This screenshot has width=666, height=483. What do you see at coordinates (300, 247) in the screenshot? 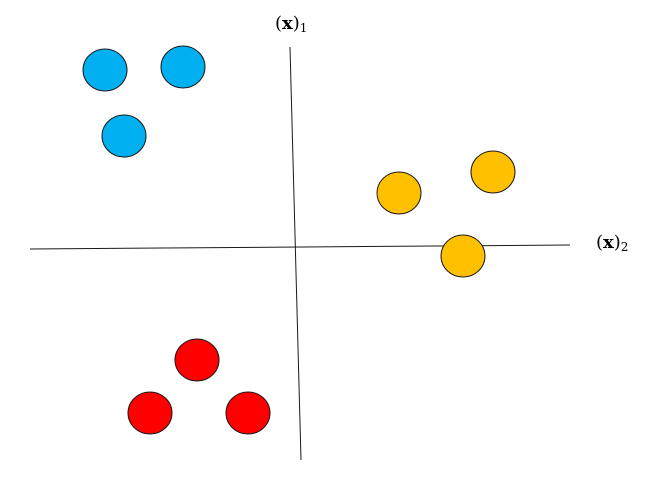
I see `horizontal-axis` at bounding box center [300, 247].